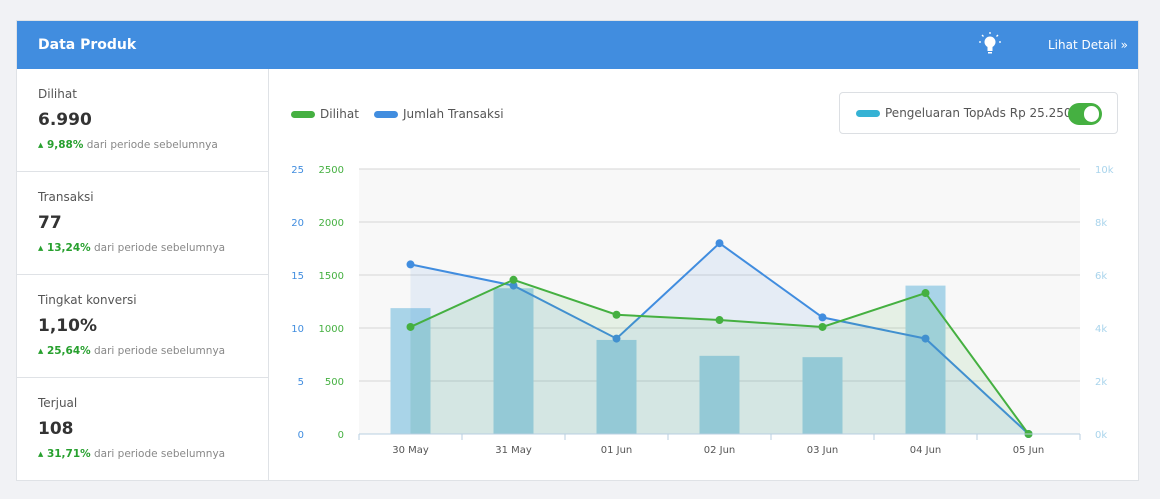 The height and width of the screenshot is (499, 1160). Describe the element at coordinates (617, 450) in the screenshot. I see `x-tick-label: 01 Jun` at that location.